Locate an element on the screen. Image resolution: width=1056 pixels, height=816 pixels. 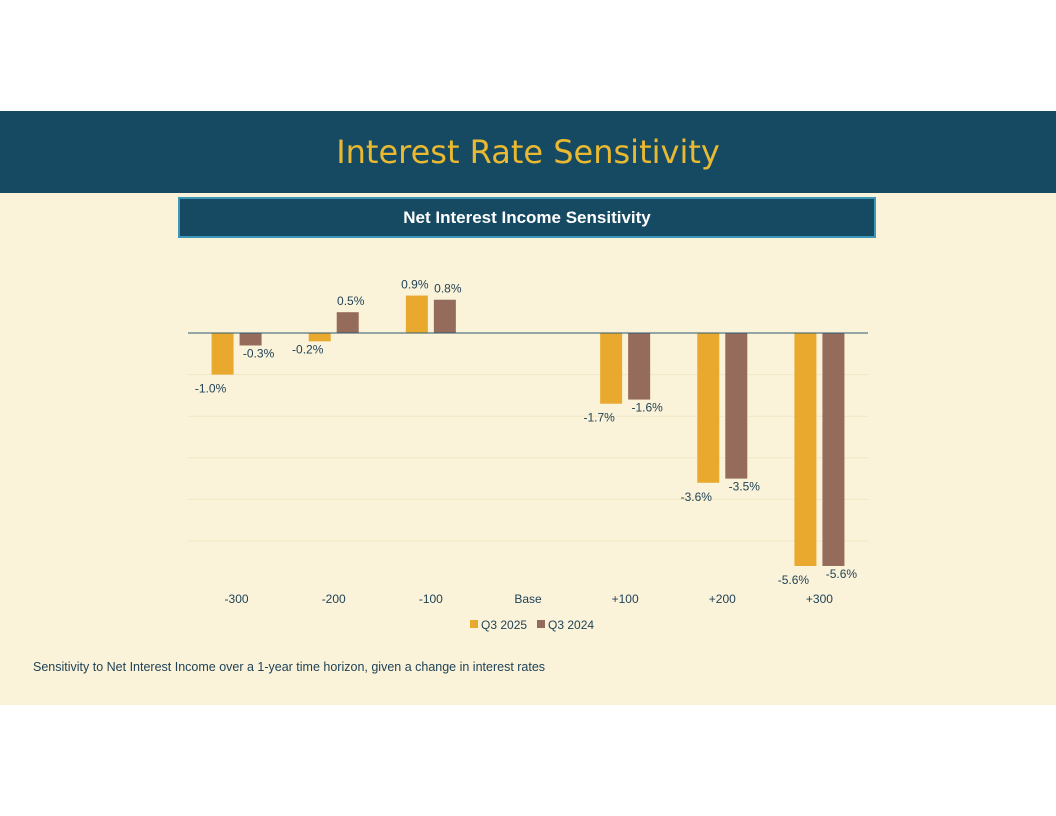
data-label: -1.6% is located at coordinates (647, 408).